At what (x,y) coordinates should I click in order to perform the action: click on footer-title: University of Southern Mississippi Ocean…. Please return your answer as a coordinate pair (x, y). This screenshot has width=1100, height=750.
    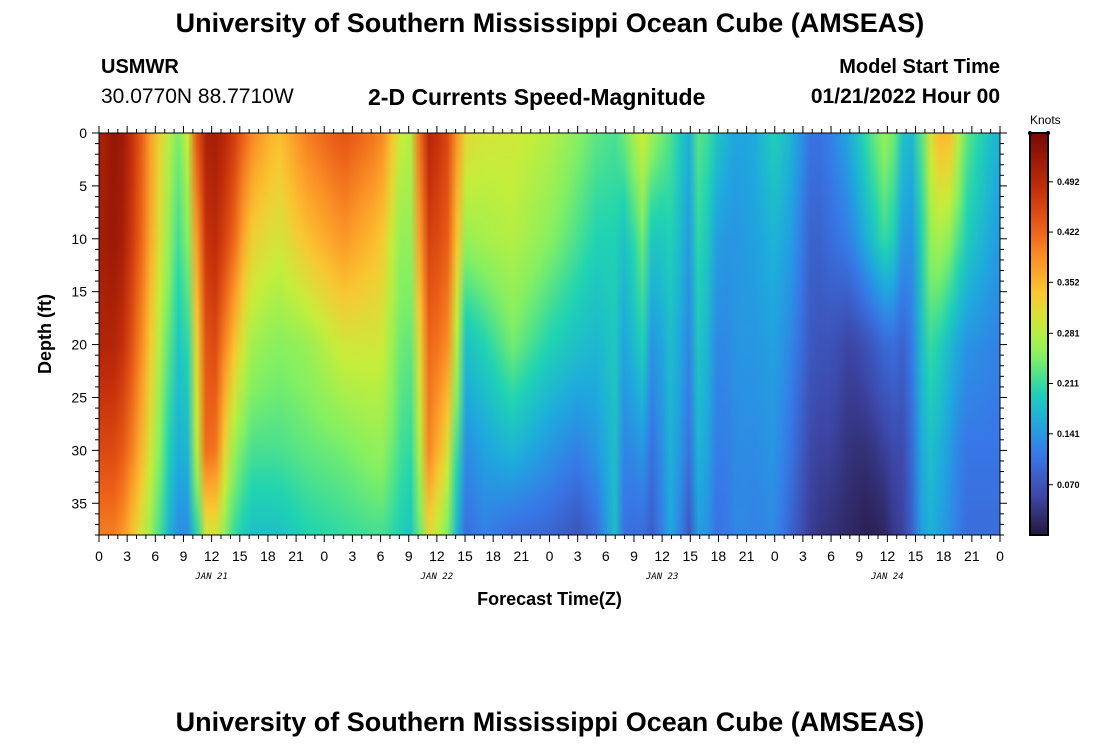
    Looking at the image, I should click on (550, 722).